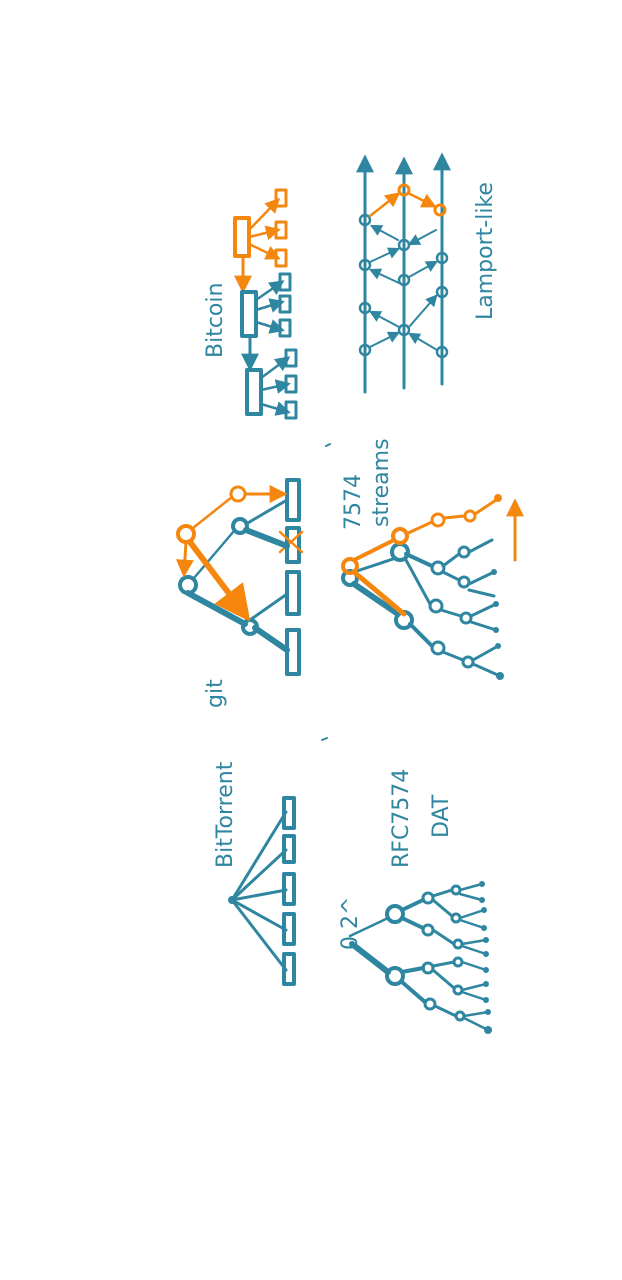 Image resolution: width=622 pixels, height=1280 pixels. Describe the element at coordinates (401, 818) in the screenshot. I see `label-rfc7574: RFC7574` at that location.